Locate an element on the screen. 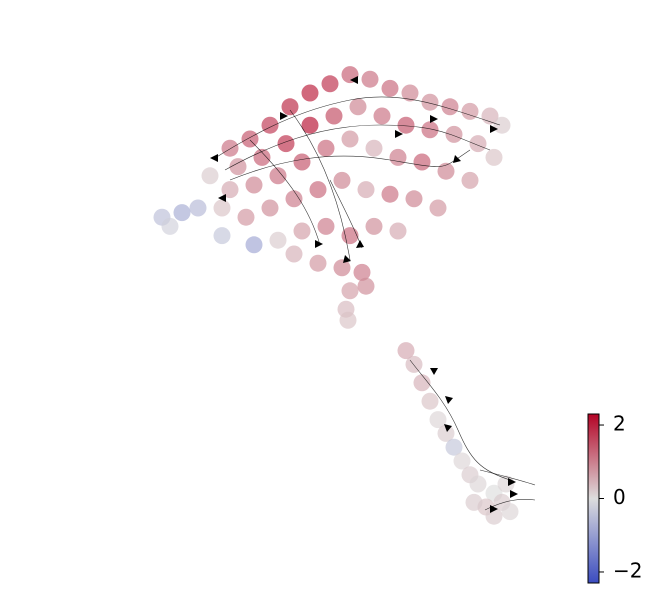  colorbar-tick-label: 2 is located at coordinates (619, 424).